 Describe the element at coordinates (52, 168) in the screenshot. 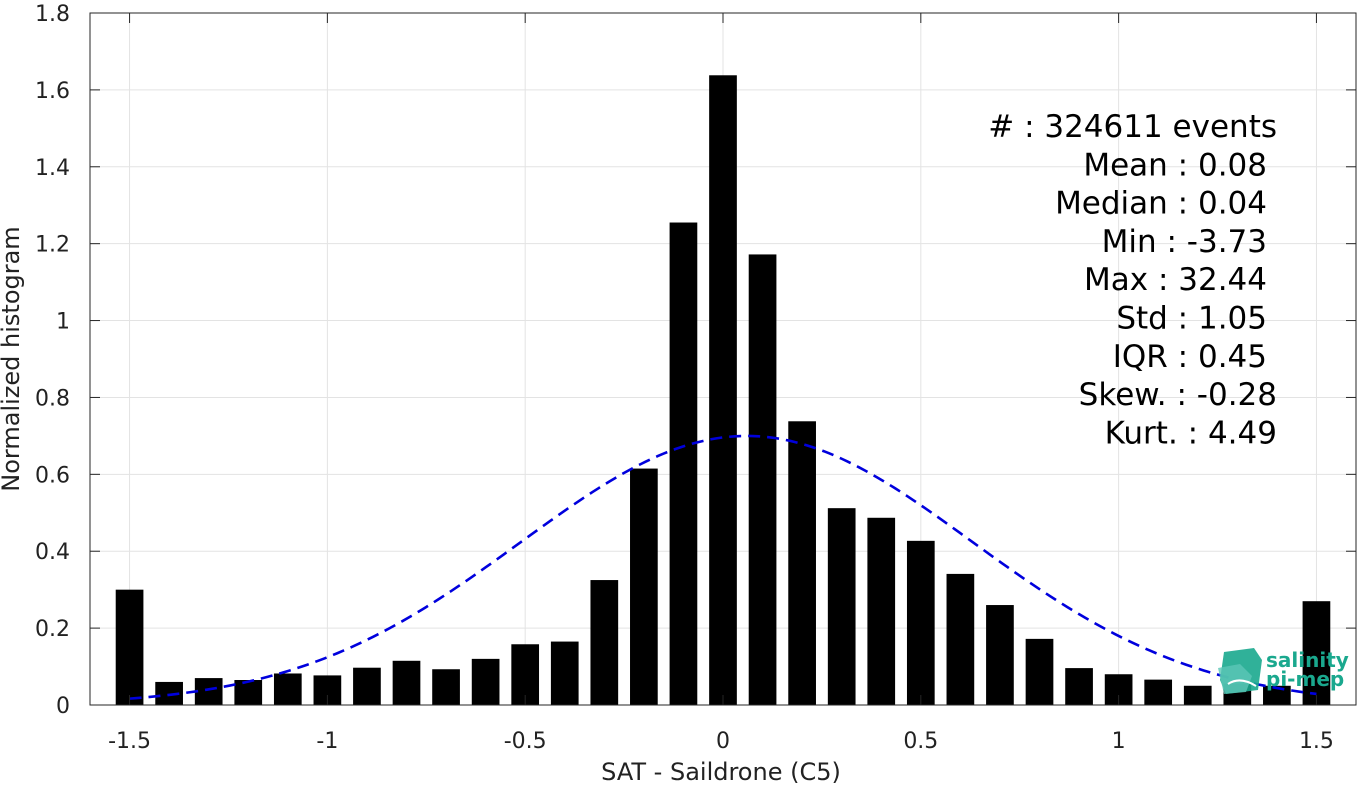

I see `y-tick-label: 1.4` at that location.